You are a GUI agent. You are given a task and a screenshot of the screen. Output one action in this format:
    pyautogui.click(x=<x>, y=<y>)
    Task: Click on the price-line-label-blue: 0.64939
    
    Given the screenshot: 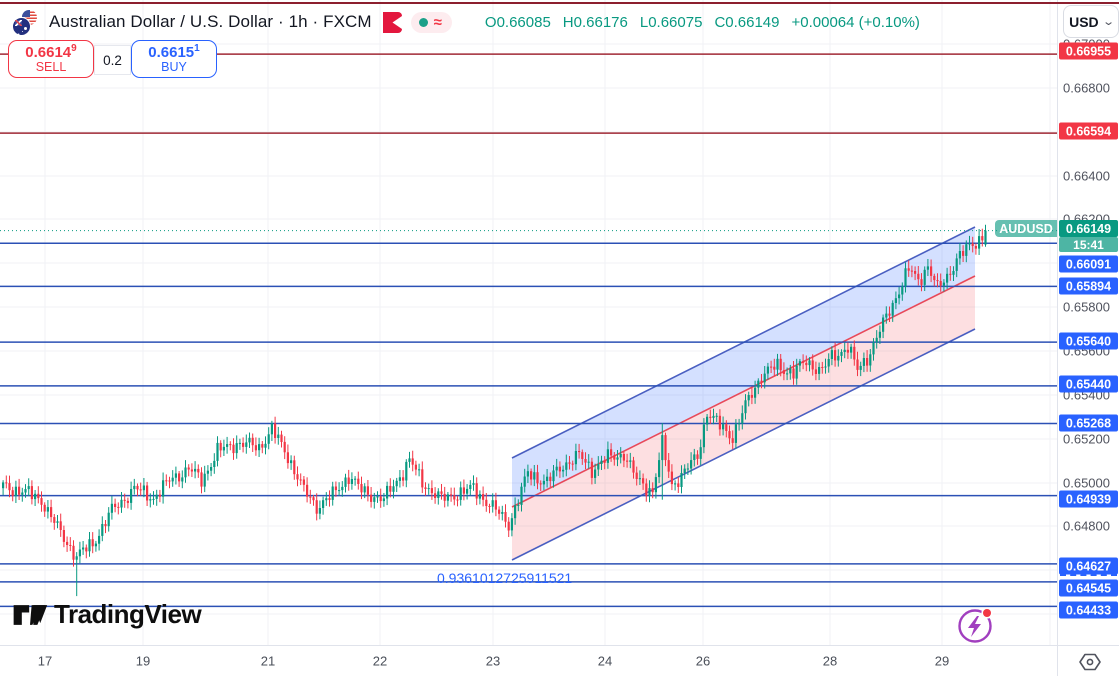 What is the action you would take?
    pyautogui.click(x=1088, y=499)
    